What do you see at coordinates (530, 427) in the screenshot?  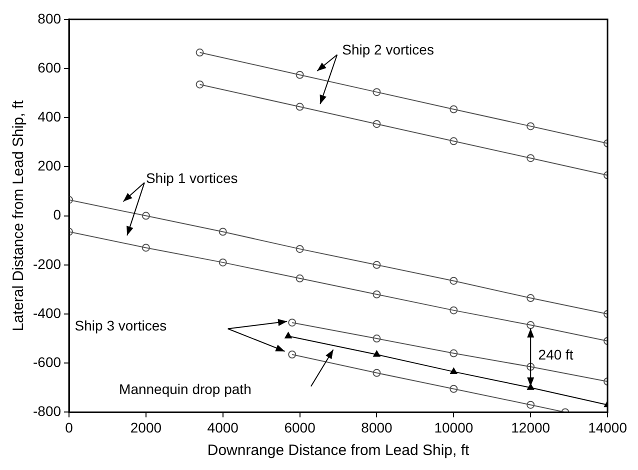 I see `x-tick-label: 12000` at bounding box center [530, 427].